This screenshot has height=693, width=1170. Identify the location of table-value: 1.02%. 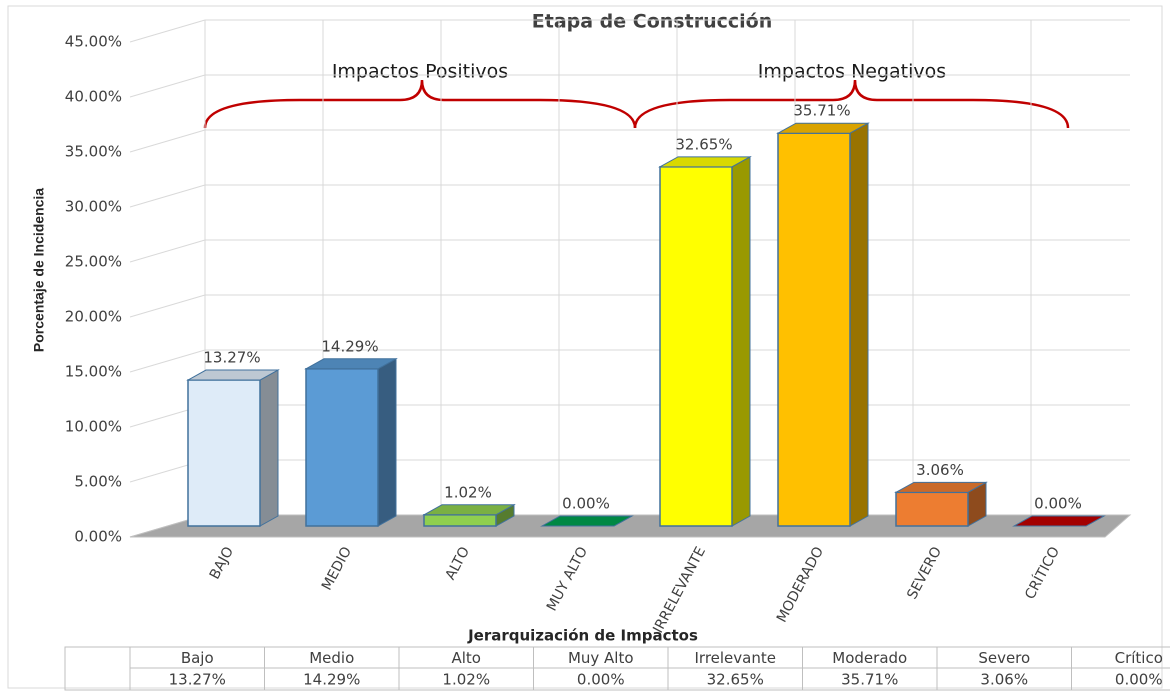
(466, 680).